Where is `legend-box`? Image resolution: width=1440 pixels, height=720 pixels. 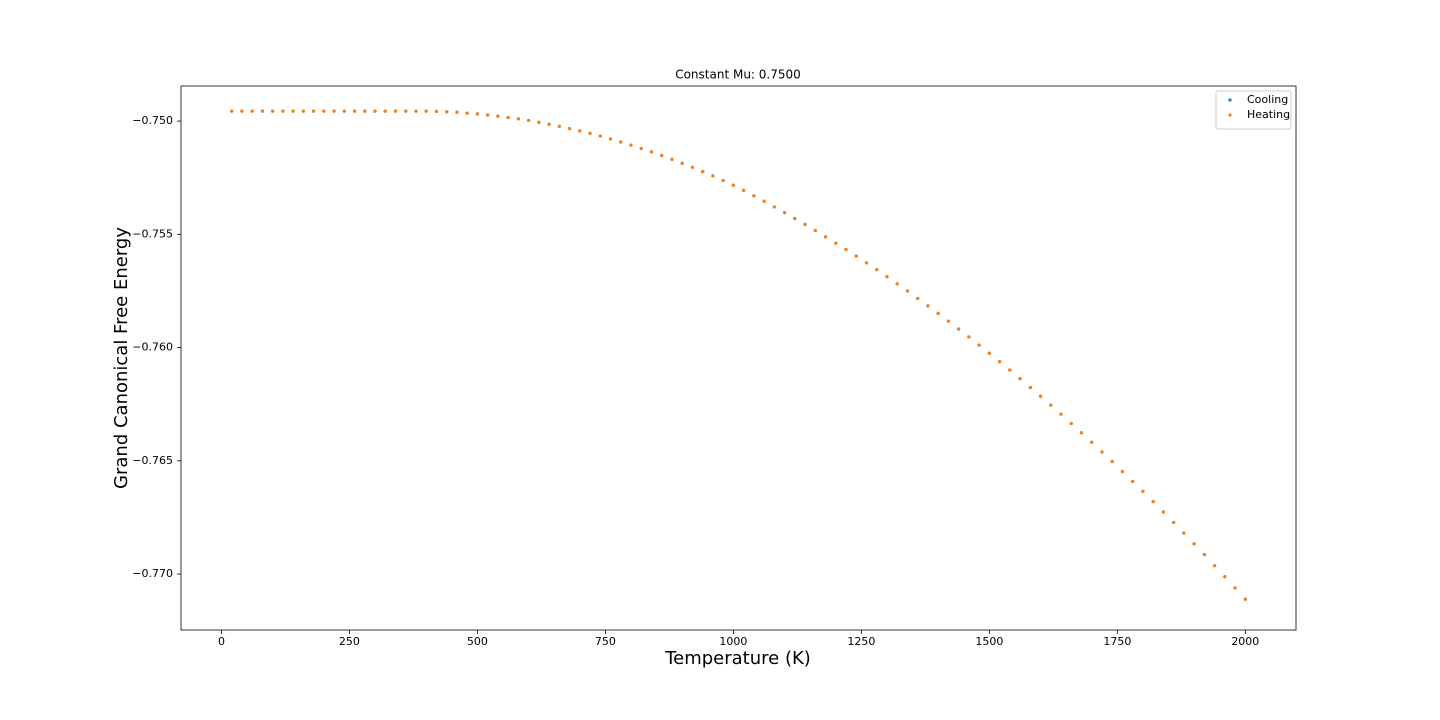 legend-box is located at coordinates (1253, 110).